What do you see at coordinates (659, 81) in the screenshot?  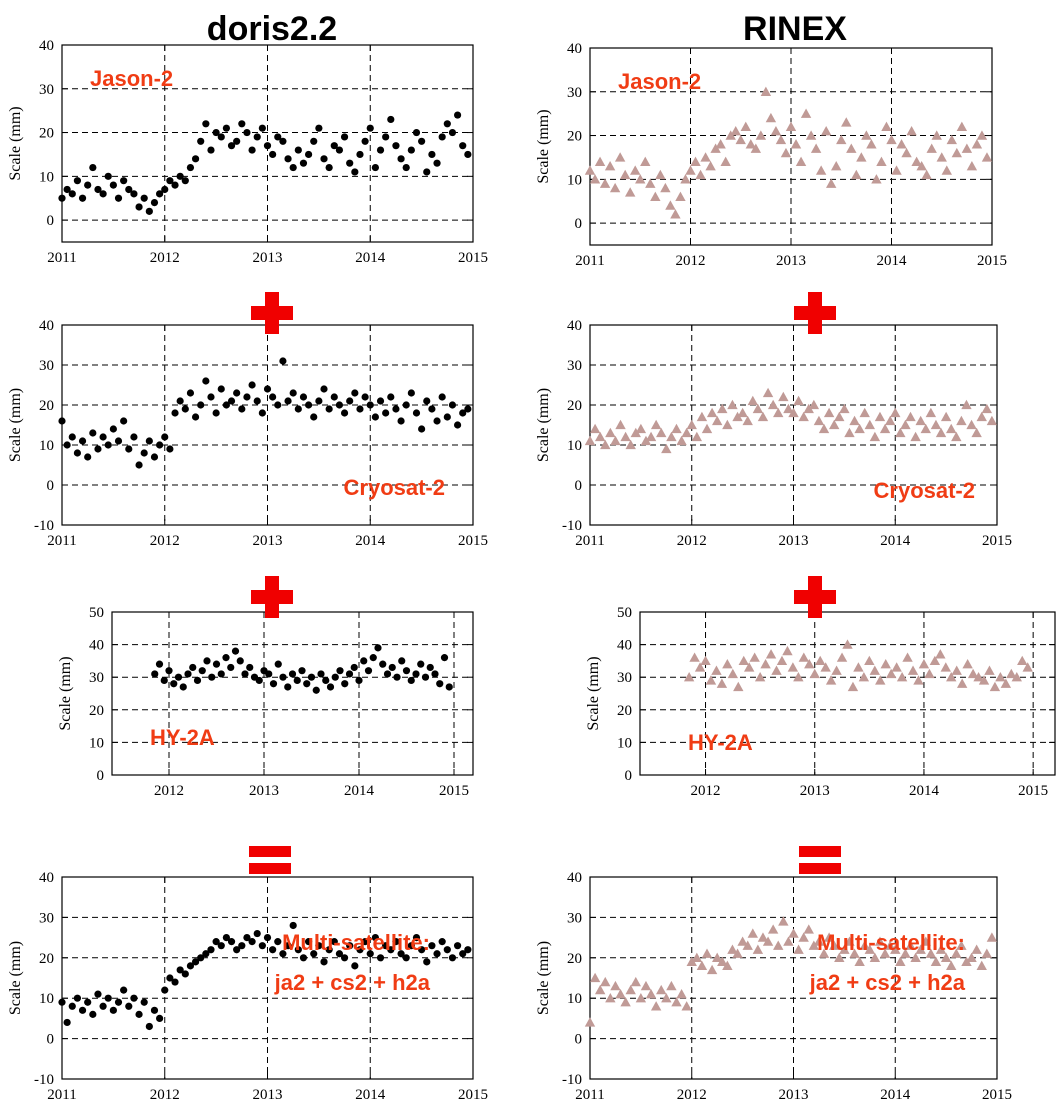 I see `satellite-label: Jason-2` at bounding box center [659, 81].